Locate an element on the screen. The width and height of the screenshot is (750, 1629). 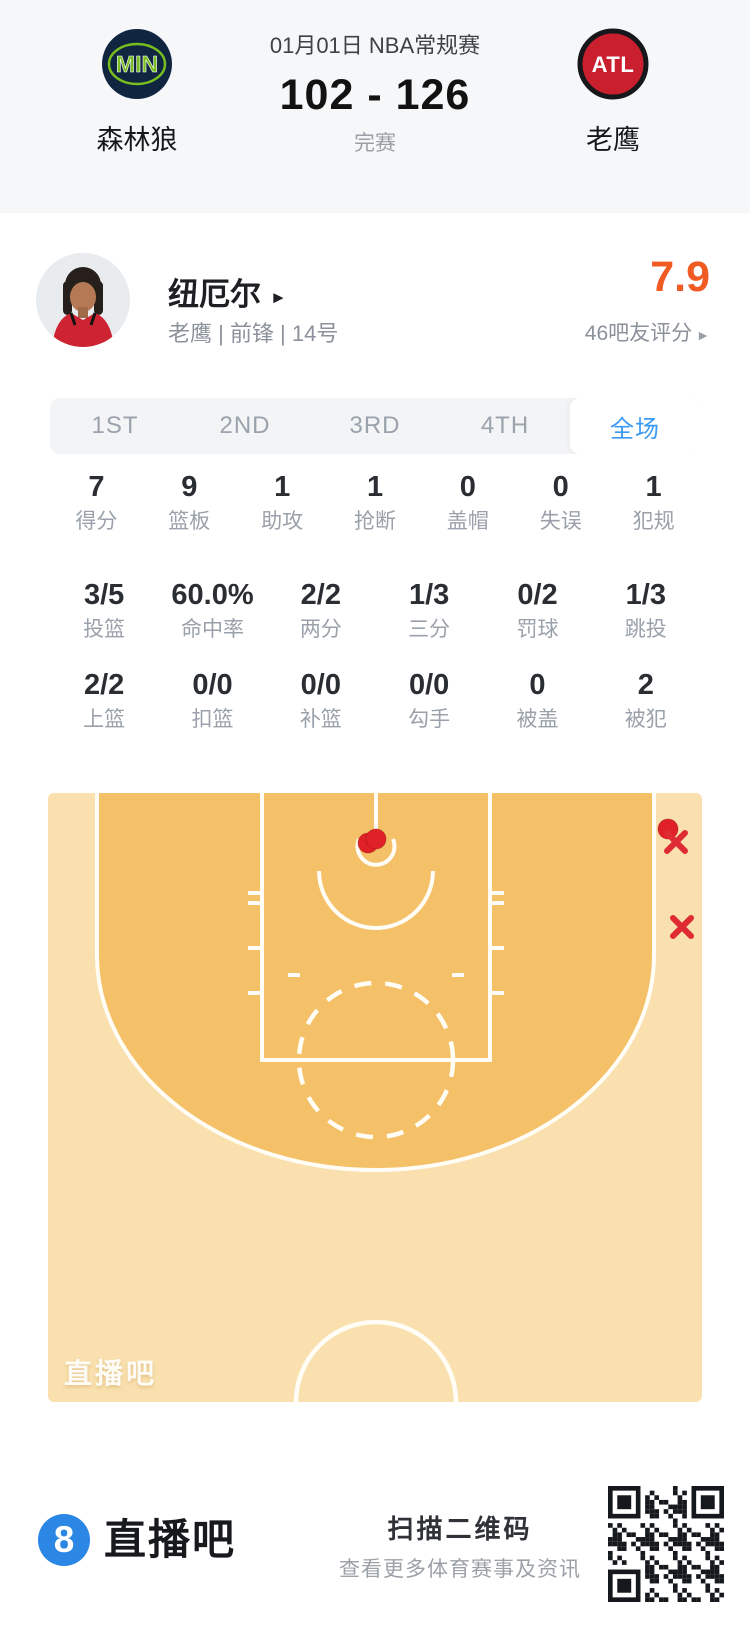
stat-cell: 0/0 勾手 is located at coordinates (429, 700).